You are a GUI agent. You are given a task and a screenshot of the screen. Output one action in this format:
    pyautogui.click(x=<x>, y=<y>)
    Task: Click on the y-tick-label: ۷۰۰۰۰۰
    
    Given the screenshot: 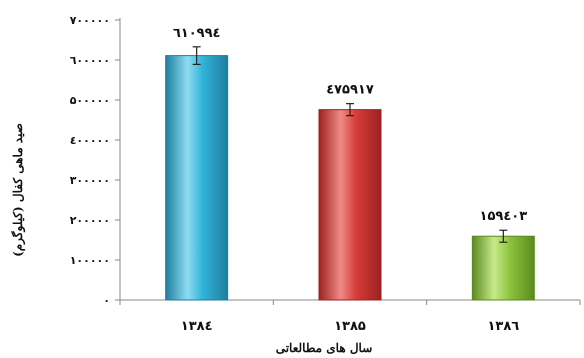 What is the action you would take?
    pyautogui.click(x=90, y=20)
    